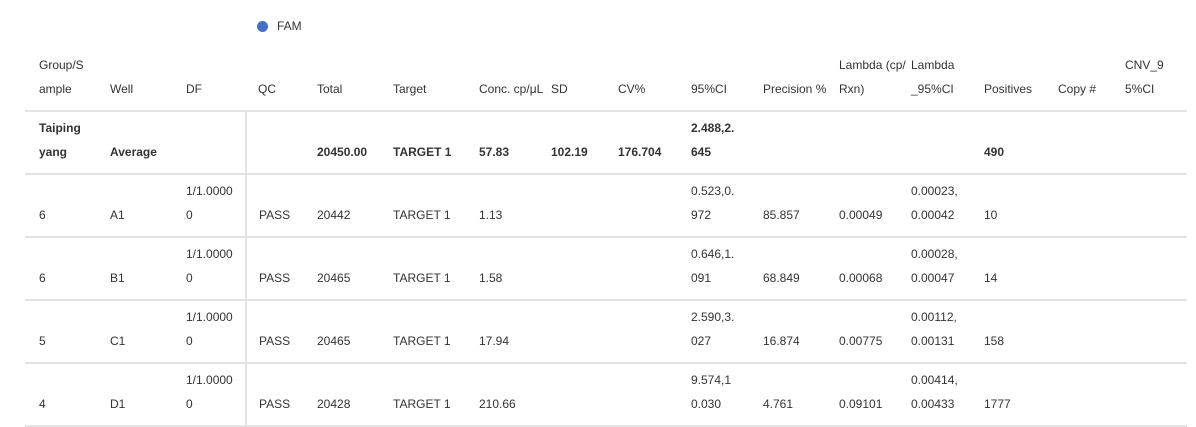 The height and width of the screenshot is (427, 1196). What do you see at coordinates (355, 395) in the screenshot?
I see `cell: 20428` at bounding box center [355, 395].